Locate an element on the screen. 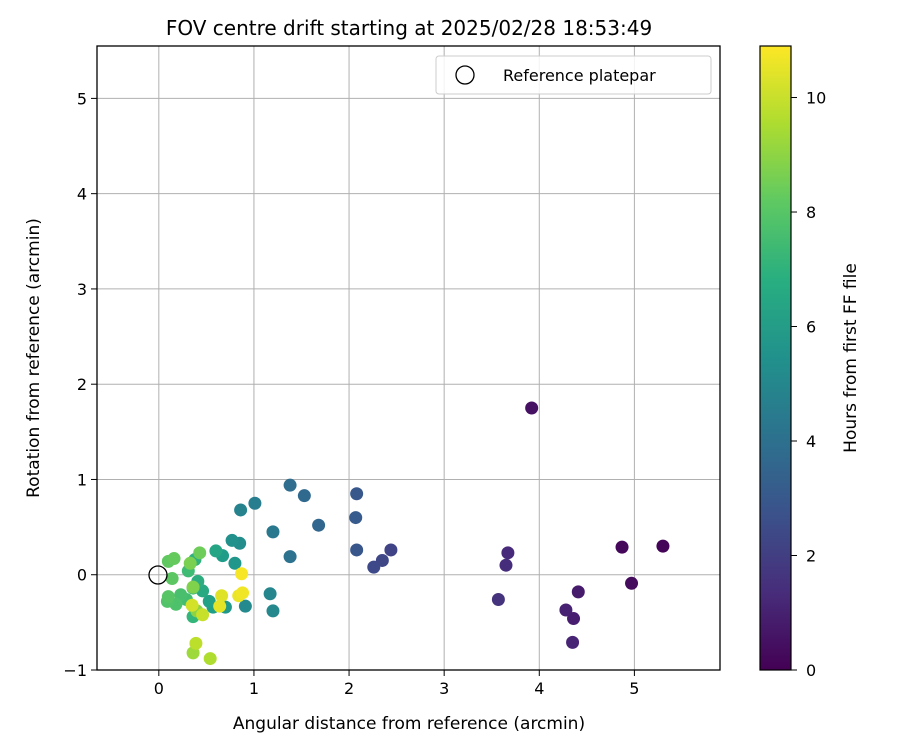 This screenshot has height=750, width=900. colorbar-label: Hours from first FF file is located at coordinates (851, 358).